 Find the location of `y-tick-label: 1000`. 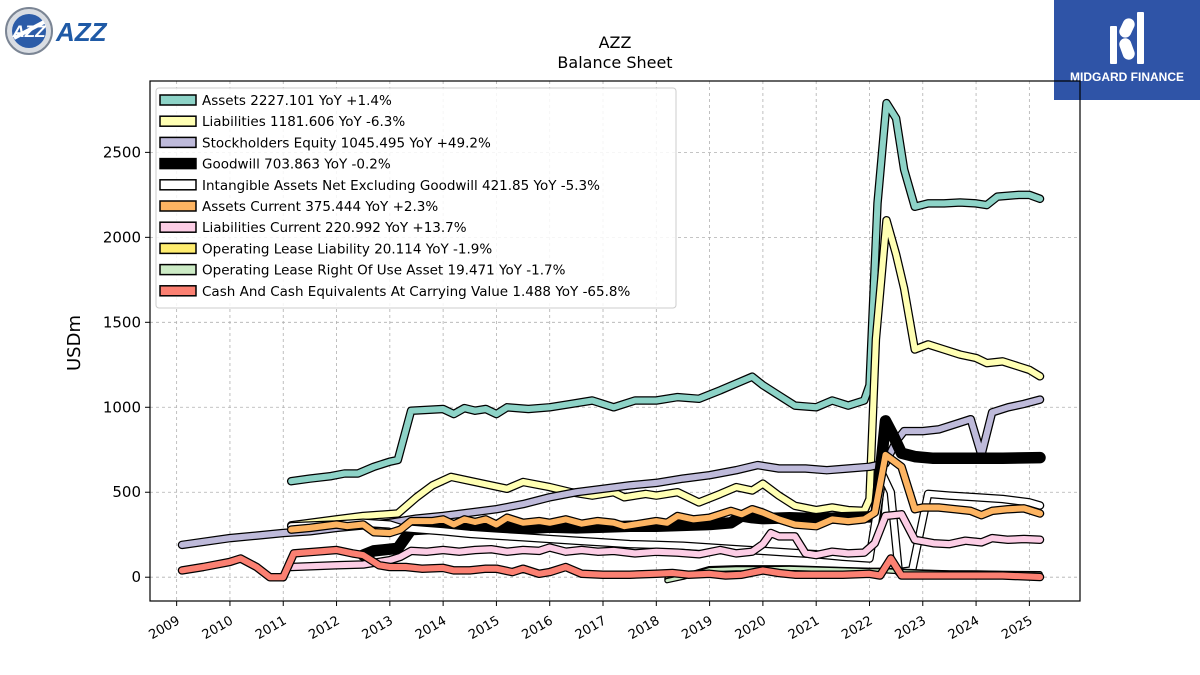

y-tick-label: 1000 is located at coordinates (122, 407).